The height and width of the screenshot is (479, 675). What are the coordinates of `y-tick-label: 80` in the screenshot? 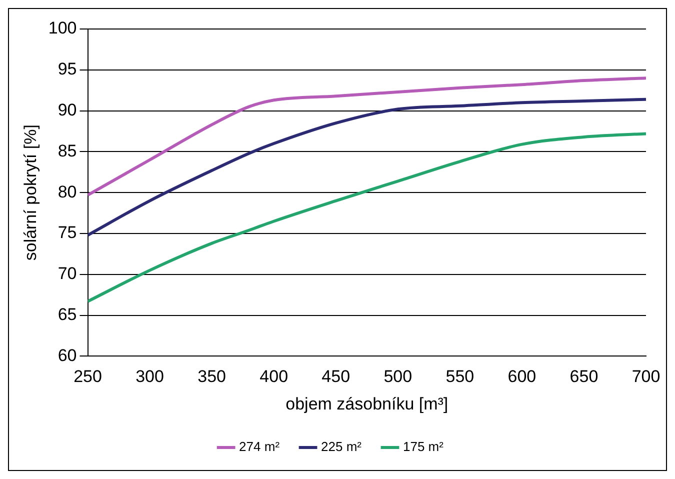 It's located at (67, 192).